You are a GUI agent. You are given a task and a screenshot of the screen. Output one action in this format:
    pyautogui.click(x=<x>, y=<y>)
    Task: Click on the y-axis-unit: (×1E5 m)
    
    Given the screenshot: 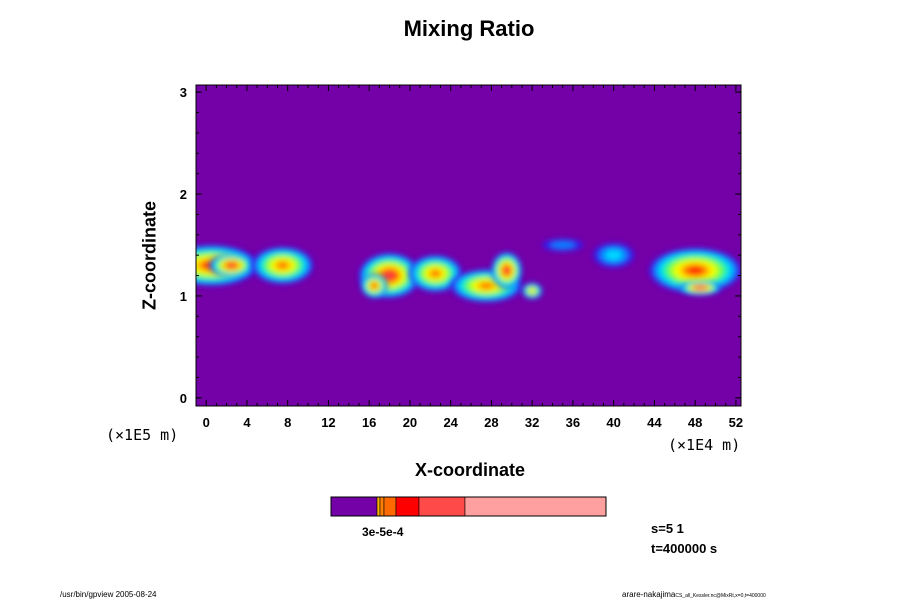 What is the action you would take?
    pyautogui.click(x=142, y=435)
    